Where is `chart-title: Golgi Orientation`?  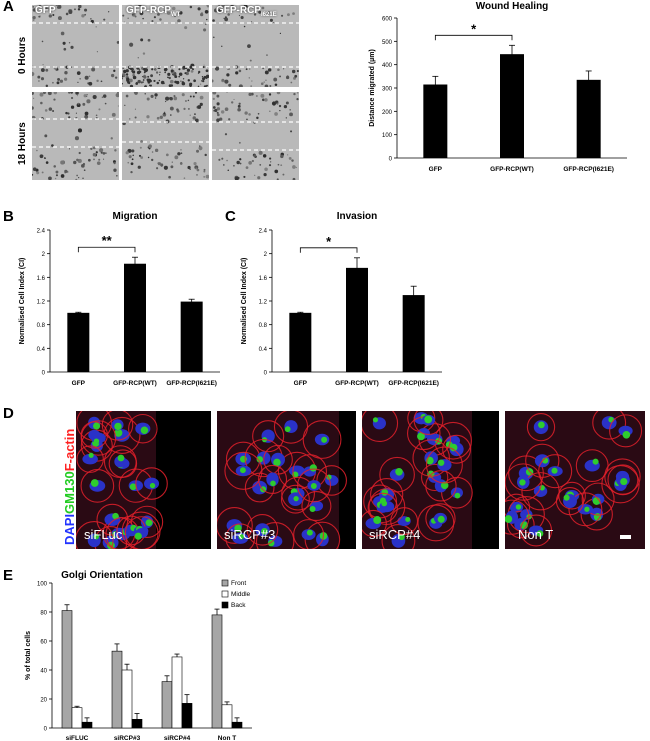 chart-title: Golgi Orientation is located at coordinates (102, 575).